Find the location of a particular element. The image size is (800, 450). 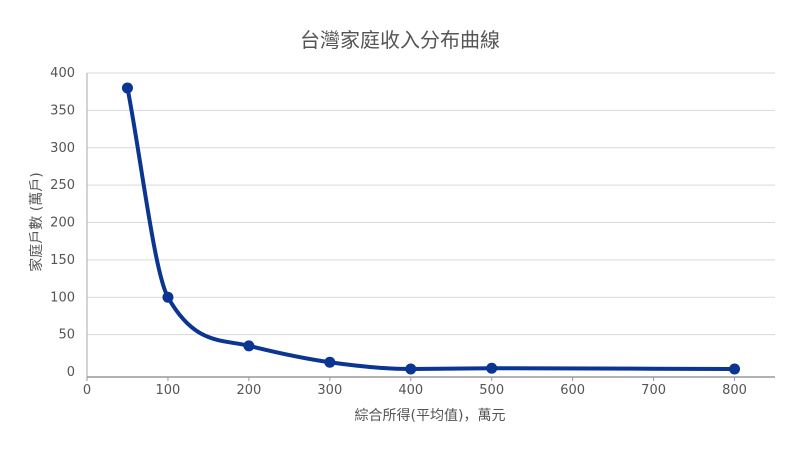

x-tick-label: 700 is located at coordinates (653, 390).